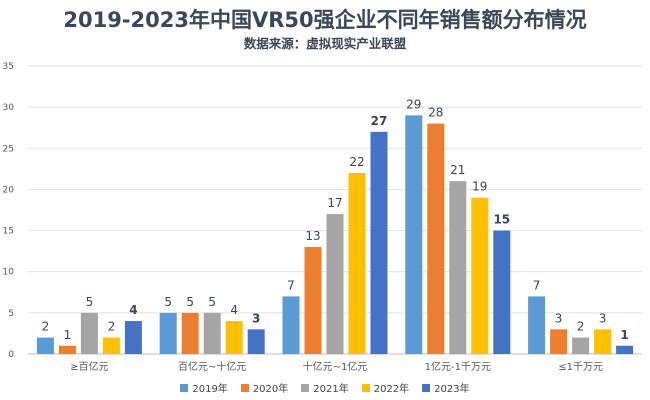 This screenshot has height=400, width=650. Describe the element at coordinates (457, 170) in the screenshot. I see `data-label: 21` at that location.